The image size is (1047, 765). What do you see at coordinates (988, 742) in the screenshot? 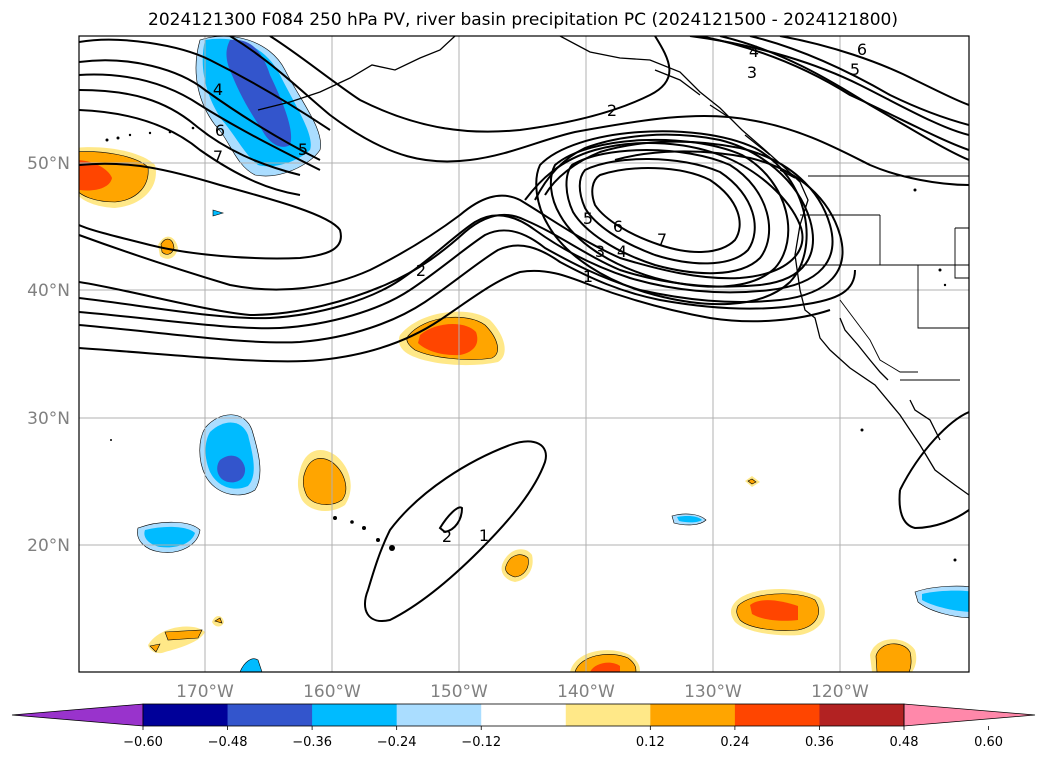
I see `colorbar-tick-label: 0.60` at bounding box center [988, 742].